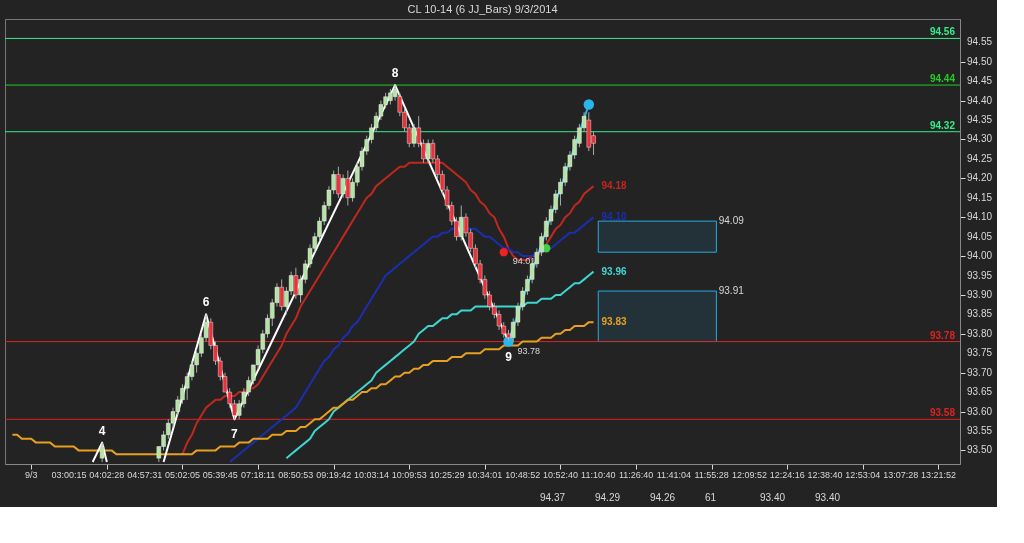  I want to click on x-tick-label: 04:57:31, so click(145, 475).